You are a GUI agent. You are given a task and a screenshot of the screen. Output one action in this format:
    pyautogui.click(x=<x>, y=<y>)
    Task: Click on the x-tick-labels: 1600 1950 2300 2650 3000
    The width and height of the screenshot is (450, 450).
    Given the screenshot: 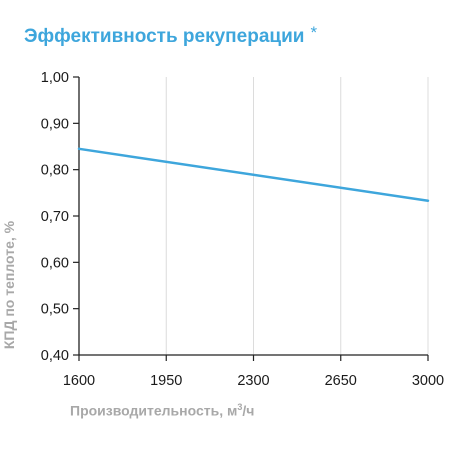 What is the action you would take?
    pyautogui.click(x=253, y=381)
    